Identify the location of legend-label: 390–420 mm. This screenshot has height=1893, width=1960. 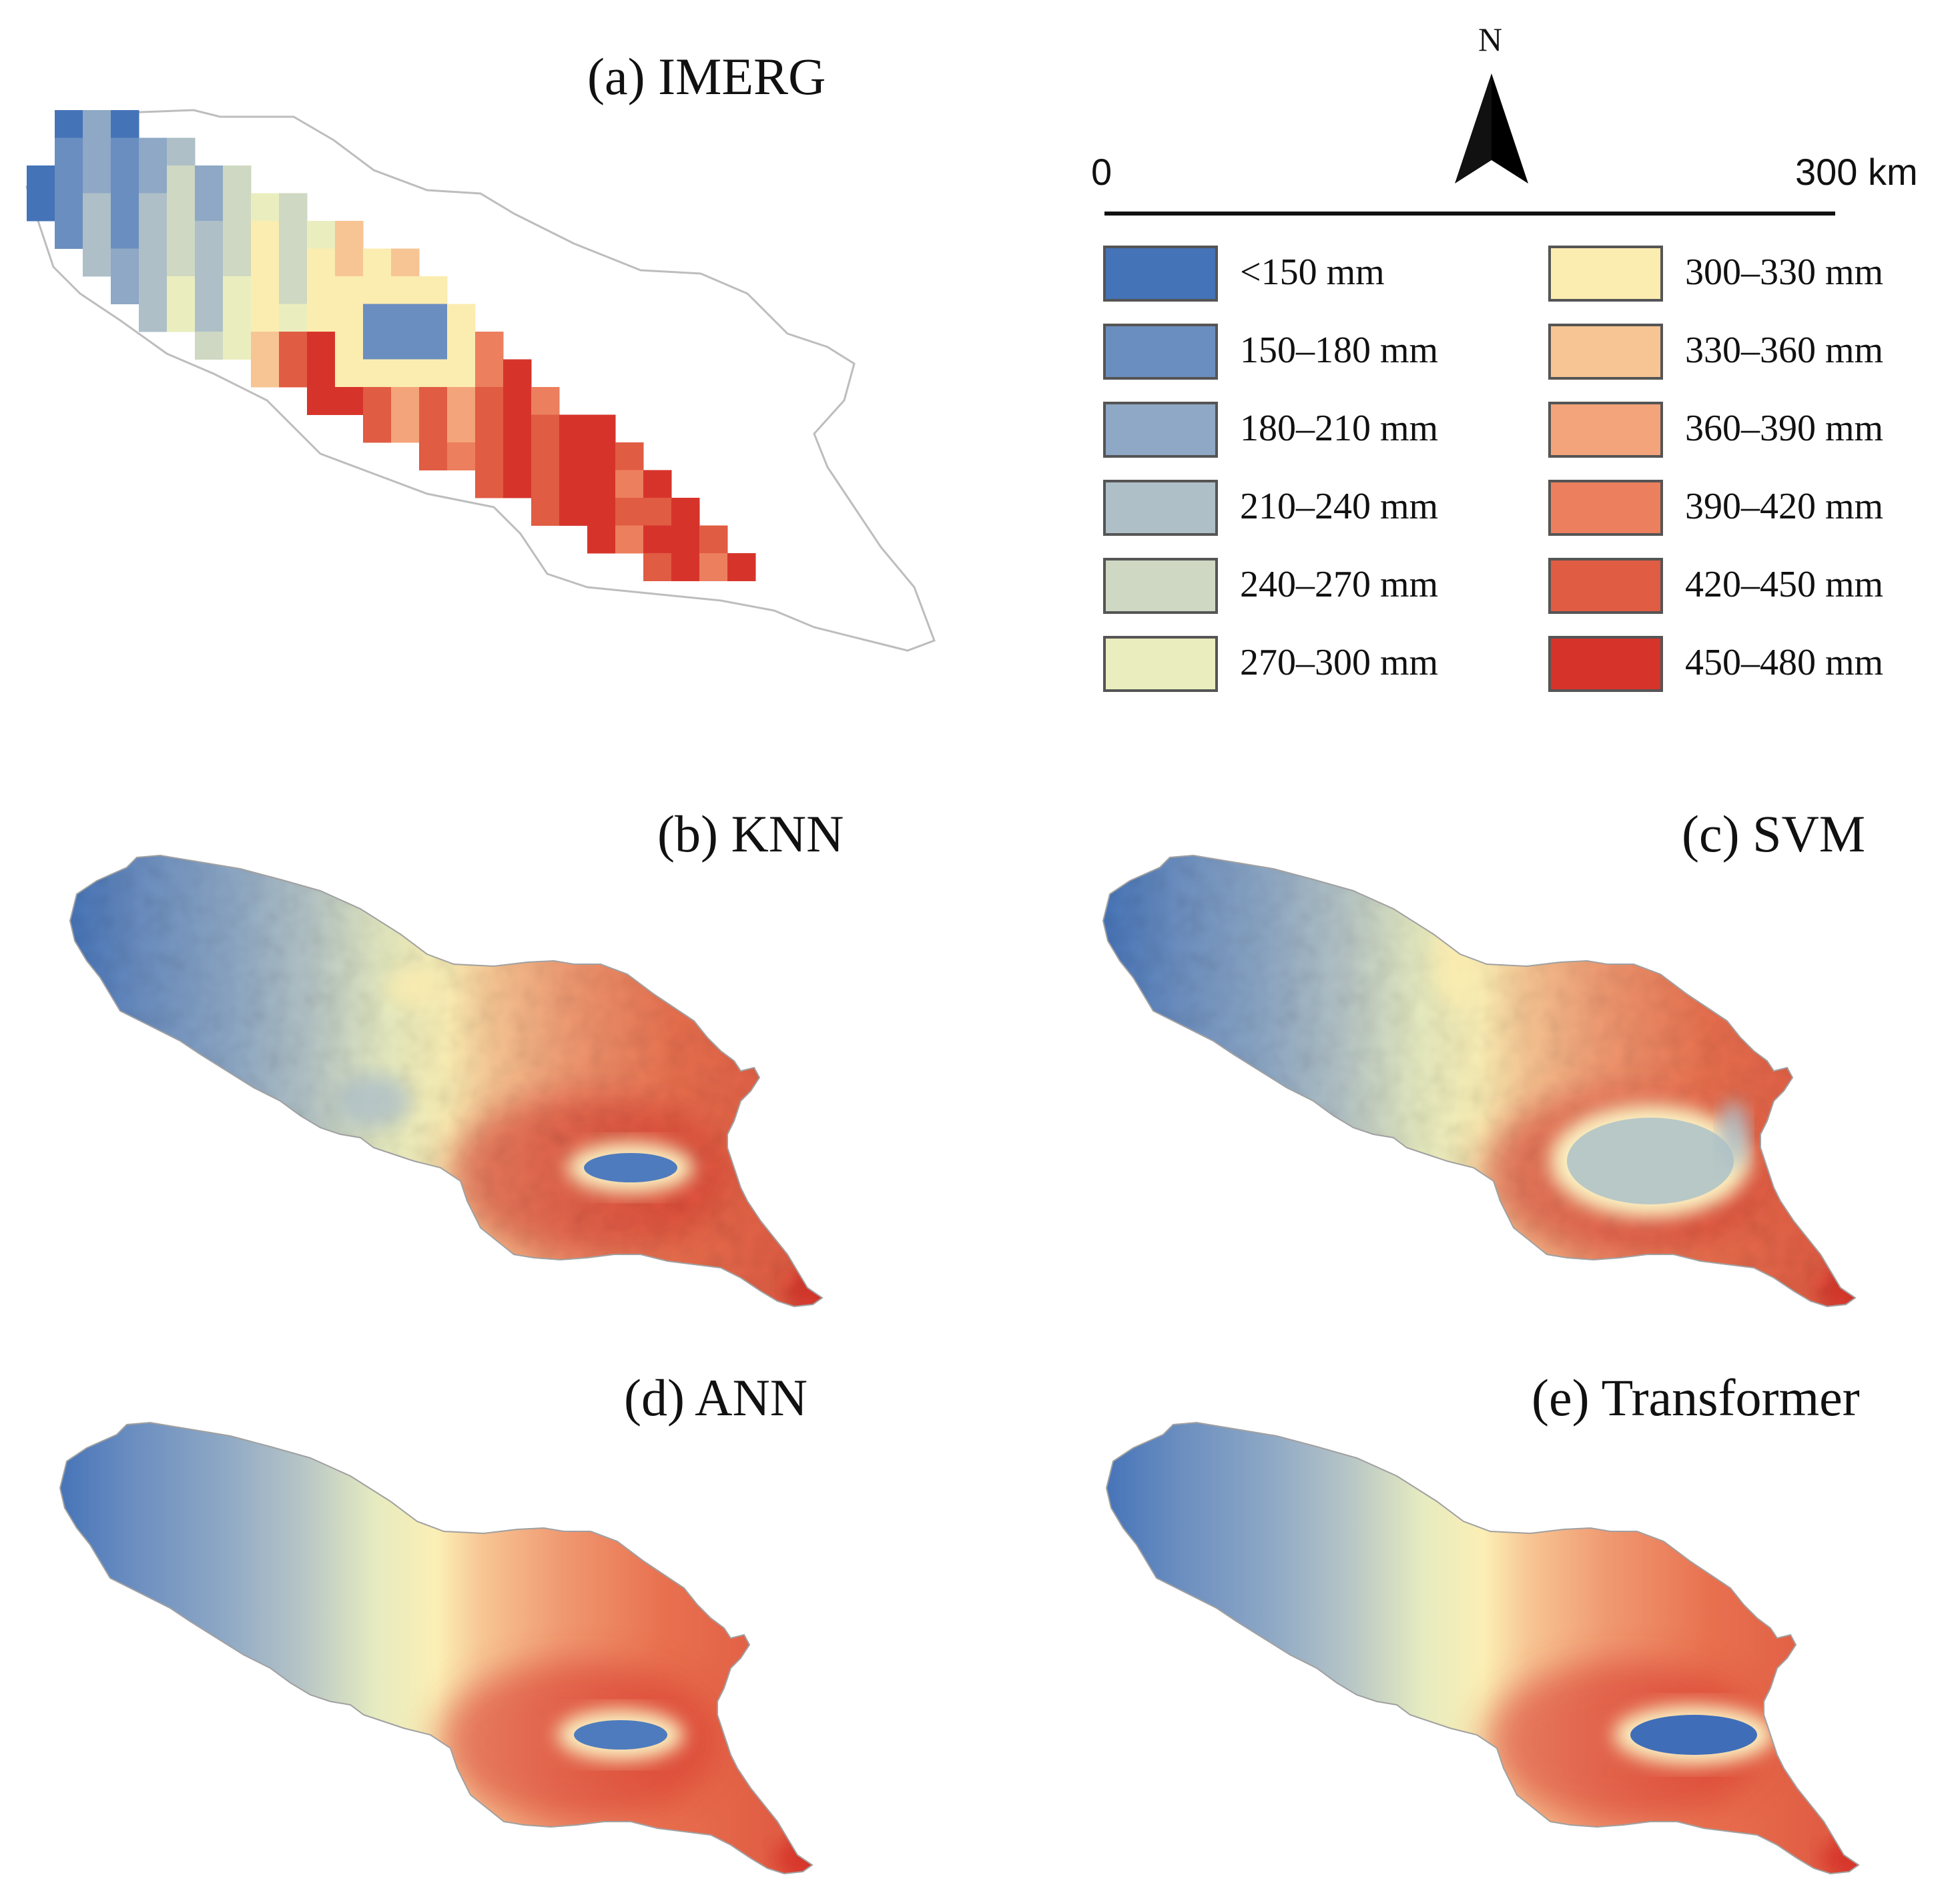
(1785, 506).